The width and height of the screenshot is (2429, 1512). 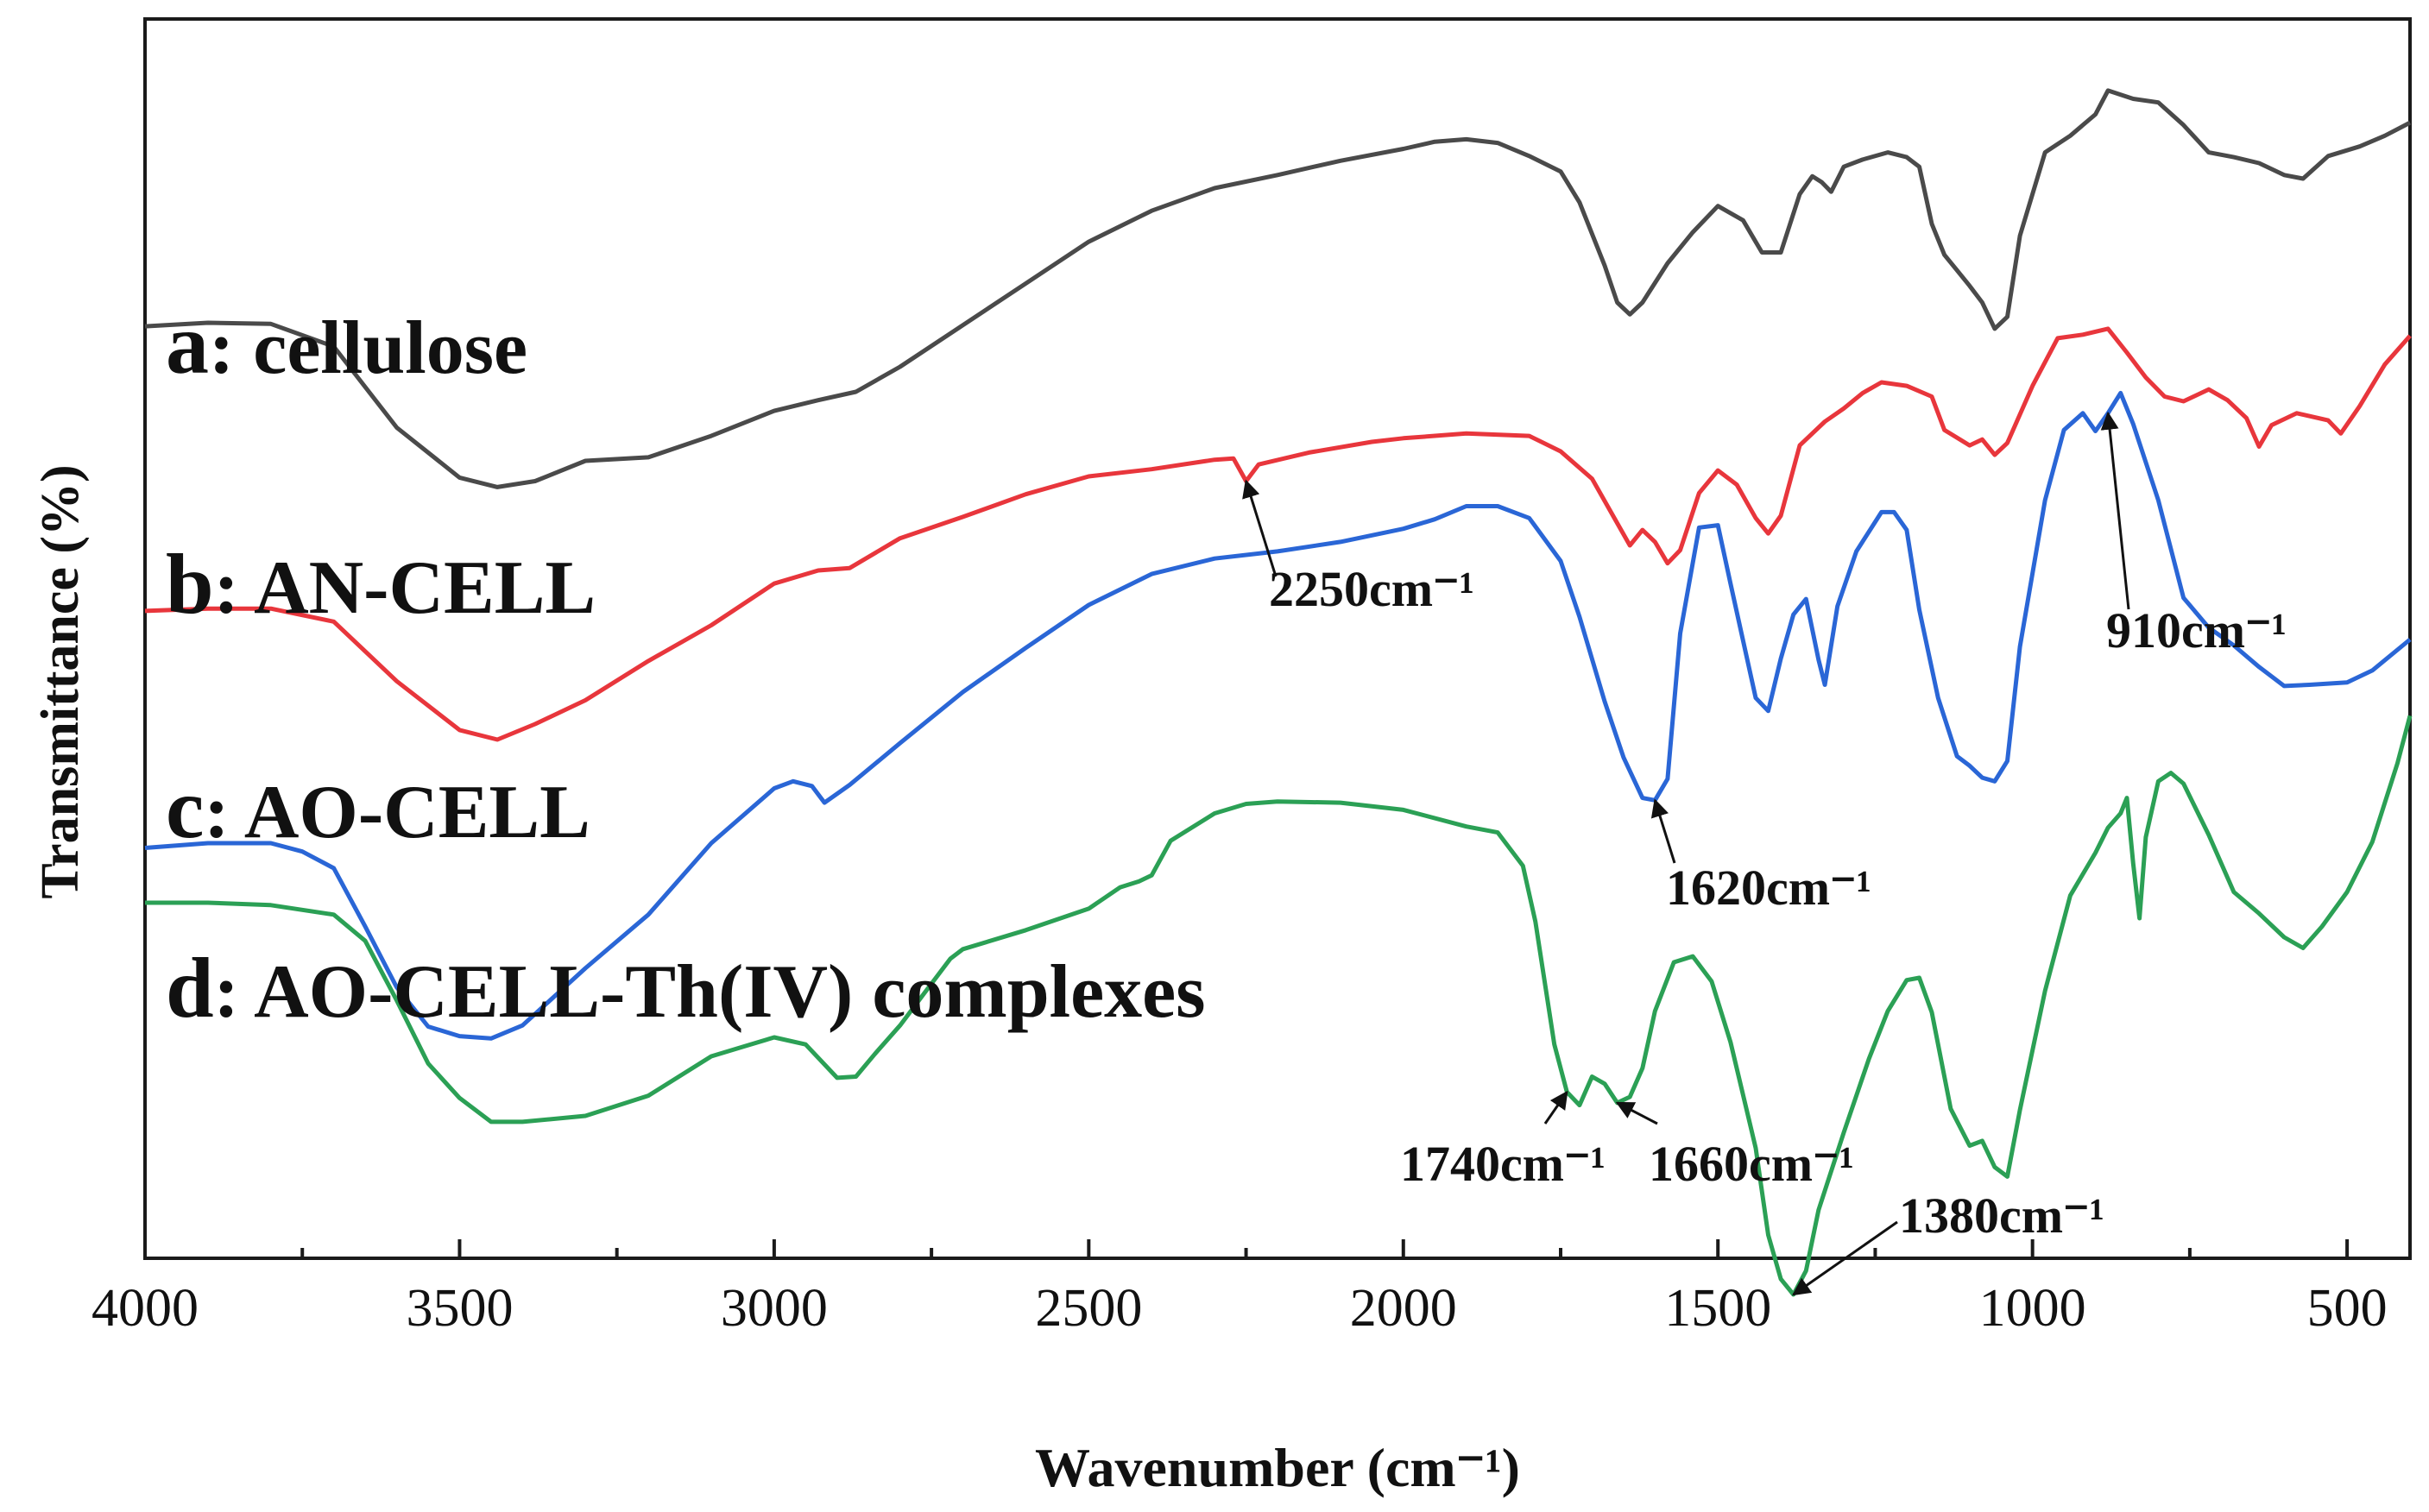 What do you see at coordinates (346, 344) in the screenshot?
I see `series-label-a: a: cellulose` at bounding box center [346, 344].